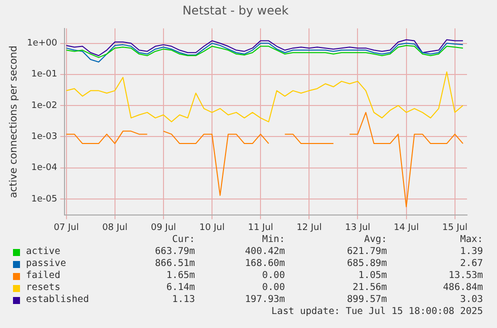 This screenshot has height=328, width=497. What do you see at coordinates (14, 122) in the screenshot?
I see `y-axis-title: active connections per second` at bounding box center [14, 122].